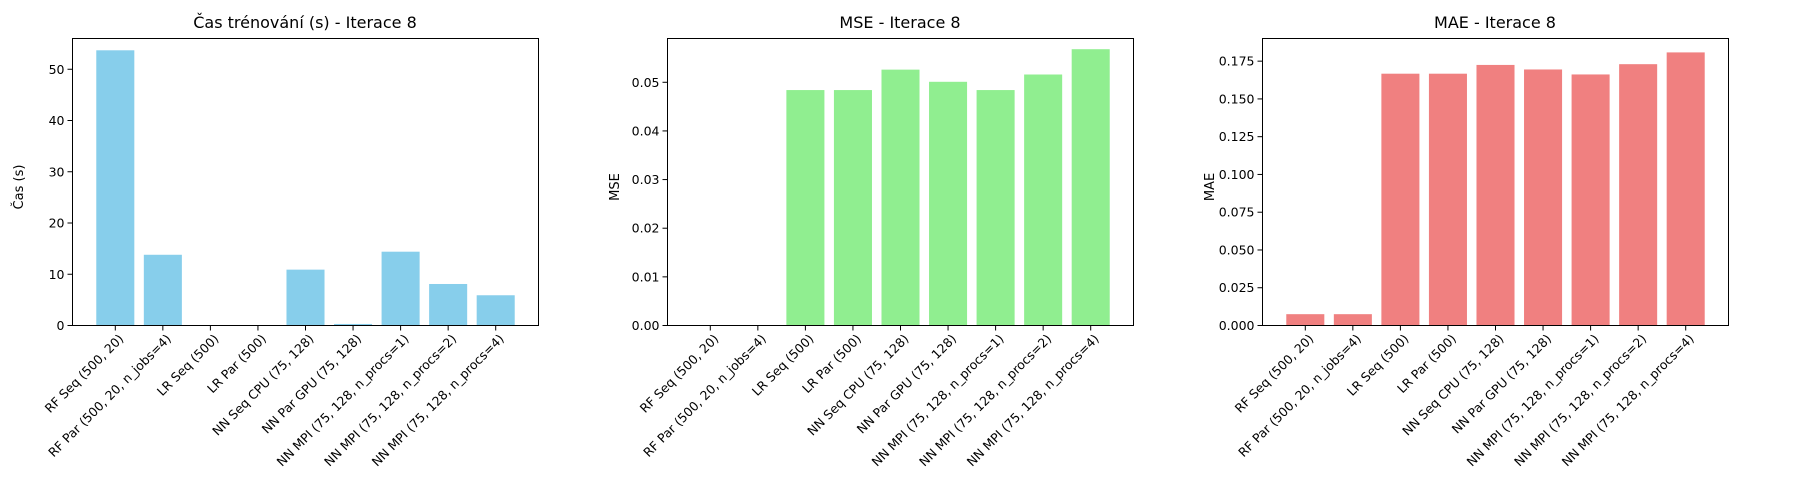  I want to click on y-tick-label: 0.075, so click(1237, 212).